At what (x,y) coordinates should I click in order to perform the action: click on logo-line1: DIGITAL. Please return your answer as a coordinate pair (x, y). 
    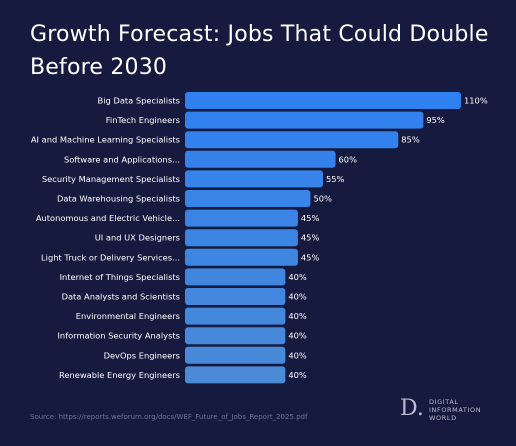
    Looking at the image, I should click on (444, 402).